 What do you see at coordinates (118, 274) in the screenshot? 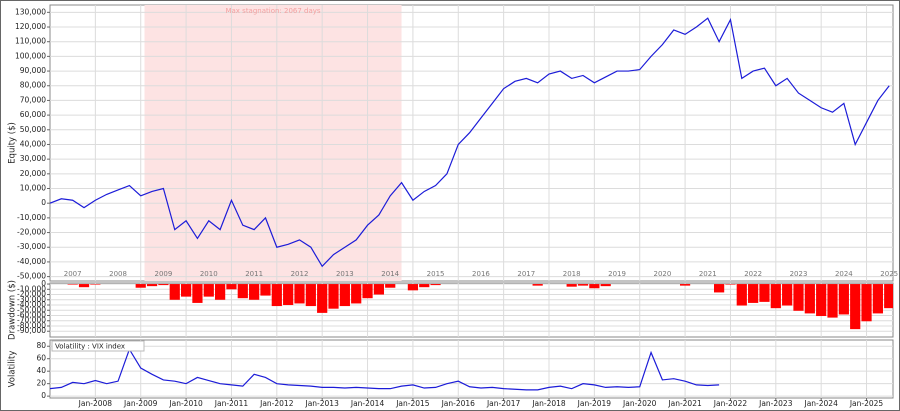
I see `year-label: 2008` at bounding box center [118, 274].